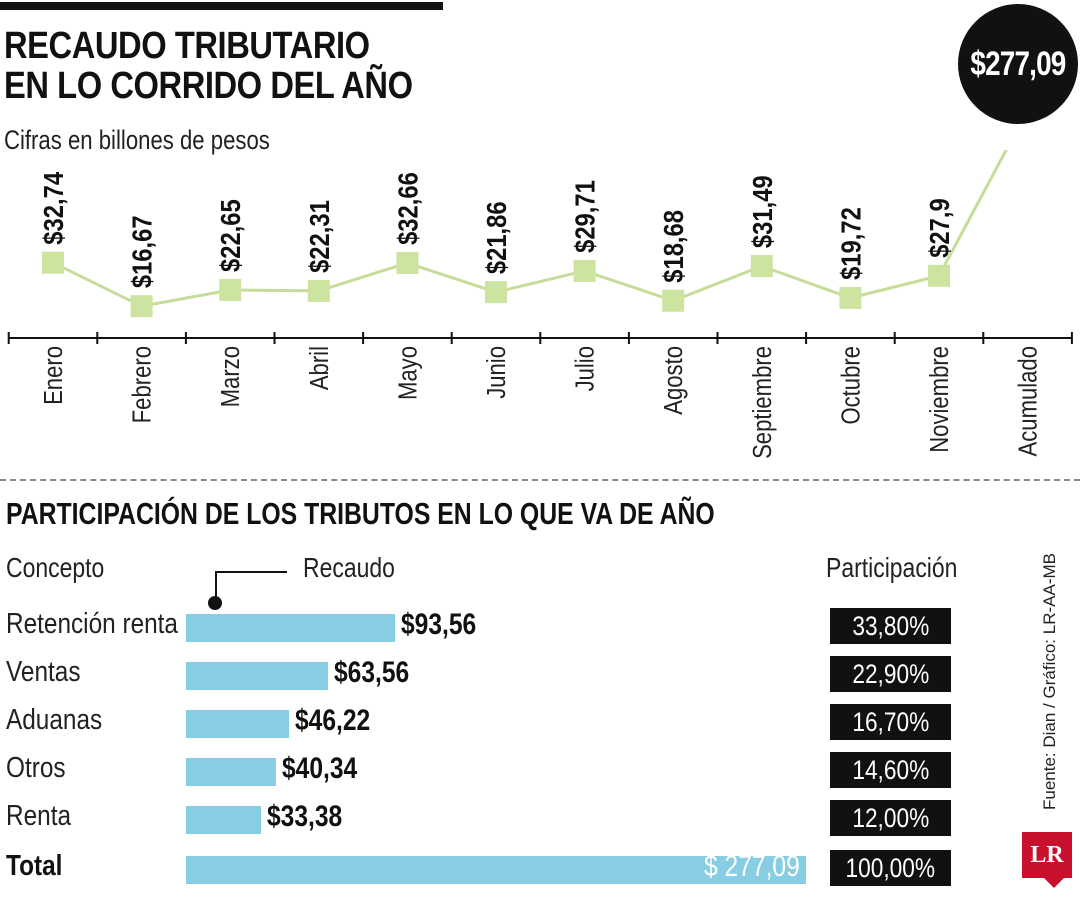 This screenshot has width=1080, height=900. What do you see at coordinates (55, 567) in the screenshot?
I see `column-header-concepto: Concepto` at bounding box center [55, 567].